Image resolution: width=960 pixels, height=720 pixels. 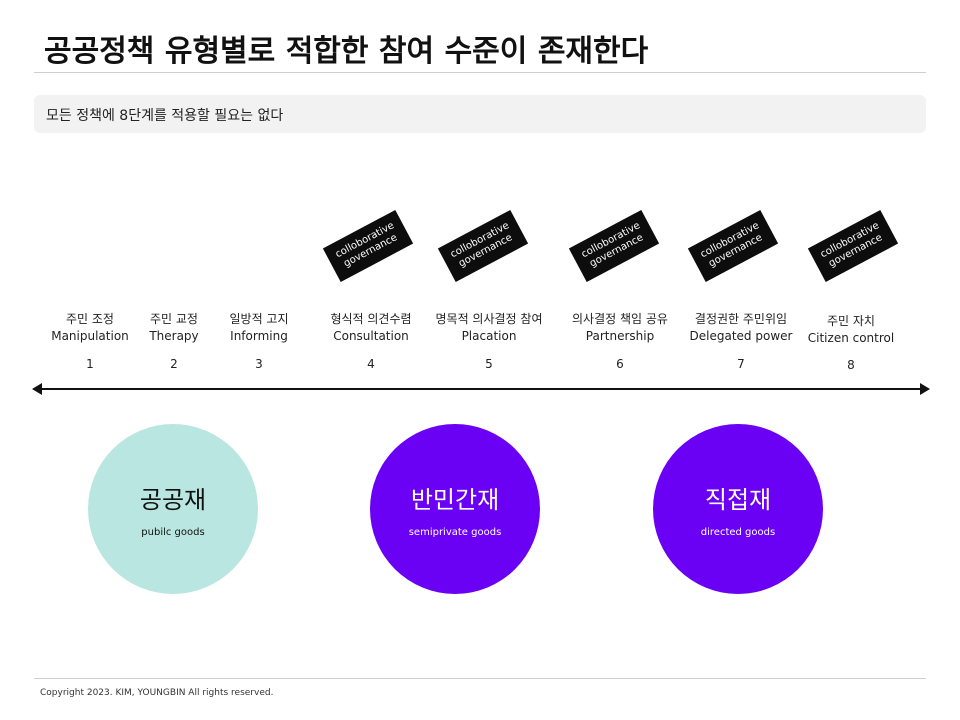 What do you see at coordinates (489, 336) in the screenshot?
I see `step-label-en: Placation` at bounding box center [489, 336].